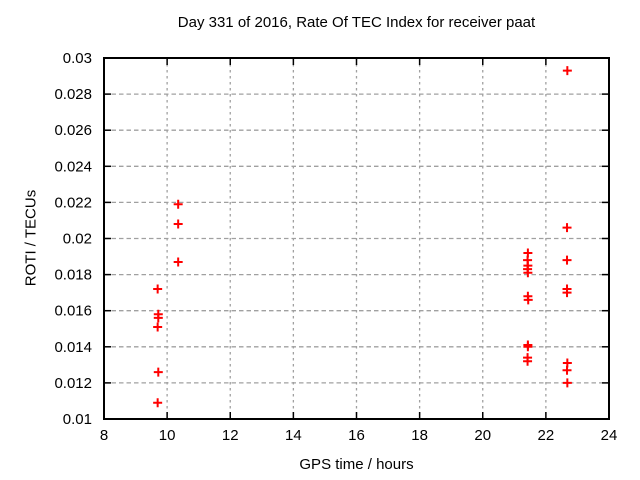  I want to click on y-tick-label: 0.018, so click(73, 275).